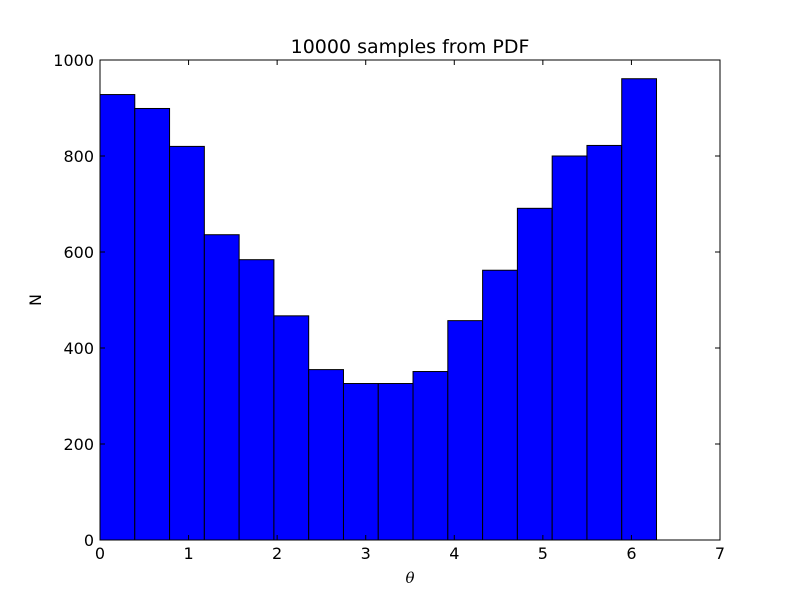 Image resolution: width=800 pixels, height=600 pixels. What do you see at coordinates (631, 553) in the screenshot?
I see `x-tick-label: 6` at bounding box center [631, 553].